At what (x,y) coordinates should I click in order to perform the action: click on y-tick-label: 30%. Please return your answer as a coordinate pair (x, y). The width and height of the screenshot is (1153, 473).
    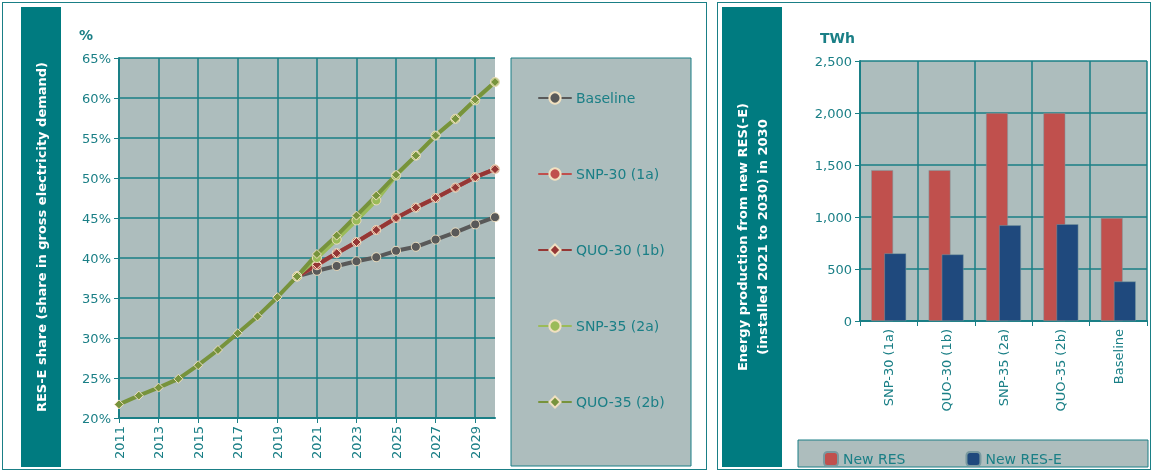
    Looking at the image, I should click on (96, 338).